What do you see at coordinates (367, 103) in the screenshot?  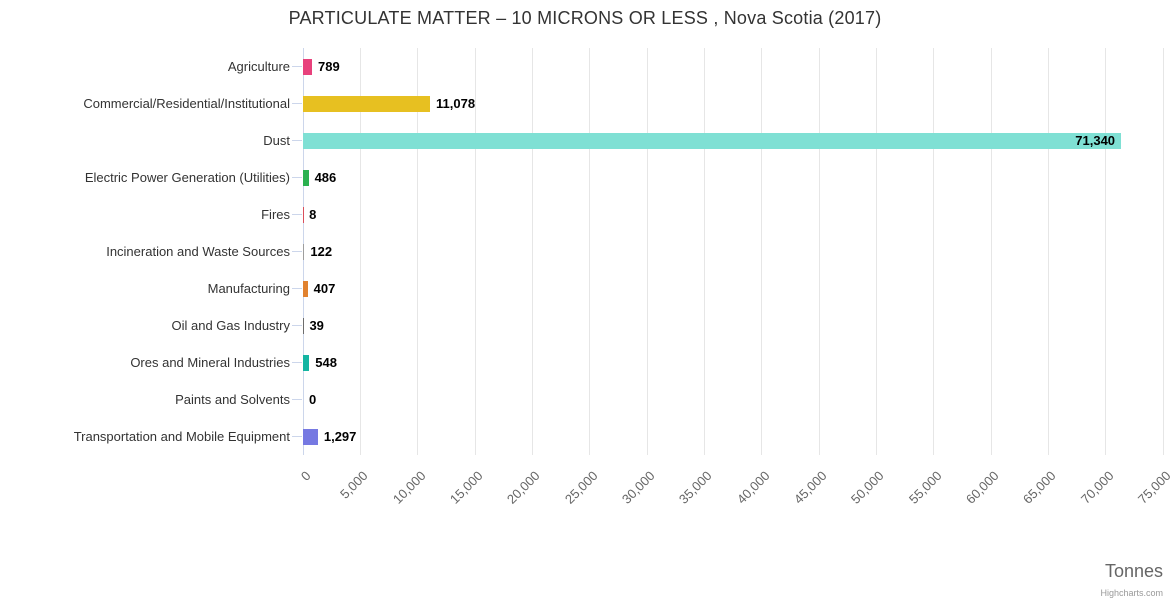 I see `bar-commercial-residential-institutional` at bounding box center [367, 103].